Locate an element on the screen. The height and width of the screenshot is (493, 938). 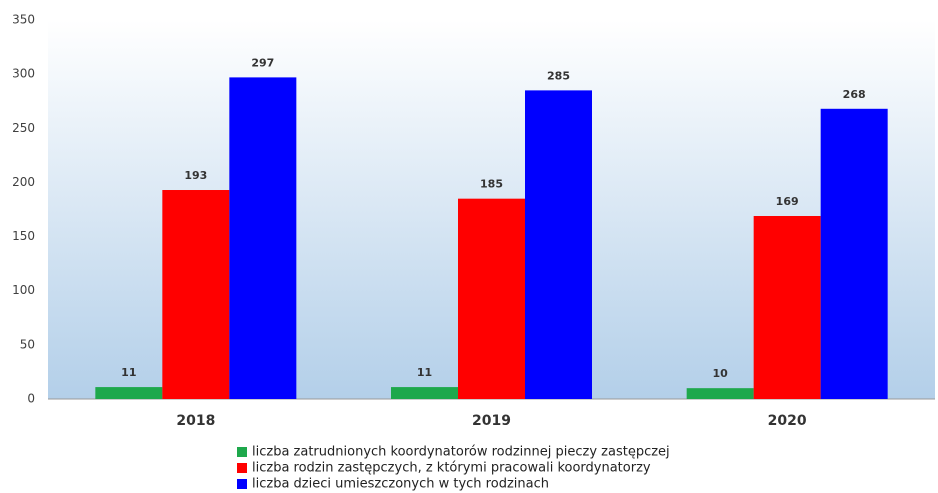
data-label: 169 is located at coordinates (787, 201).